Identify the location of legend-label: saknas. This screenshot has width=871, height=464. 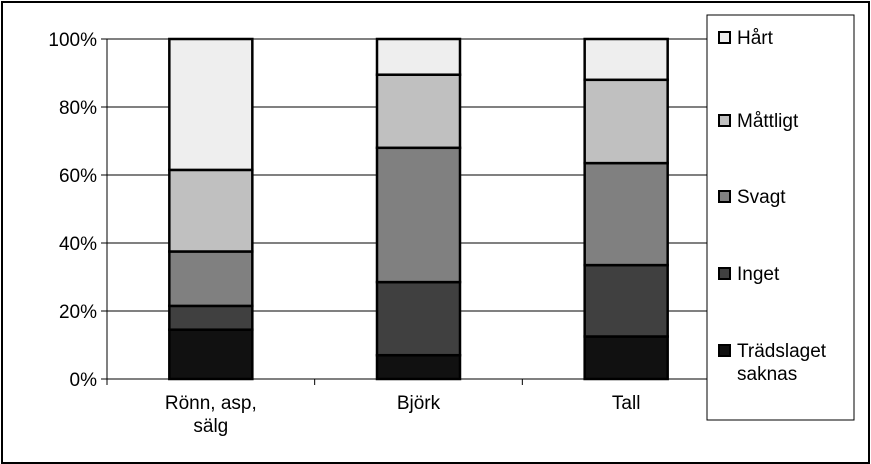
(767, 374).